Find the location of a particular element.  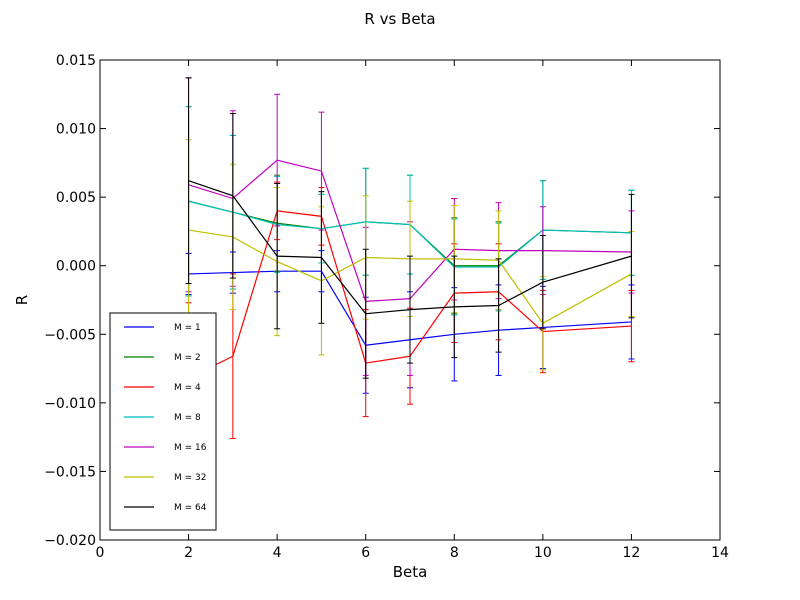

x-tick-label: 4 is located at coordinates (277, 553).